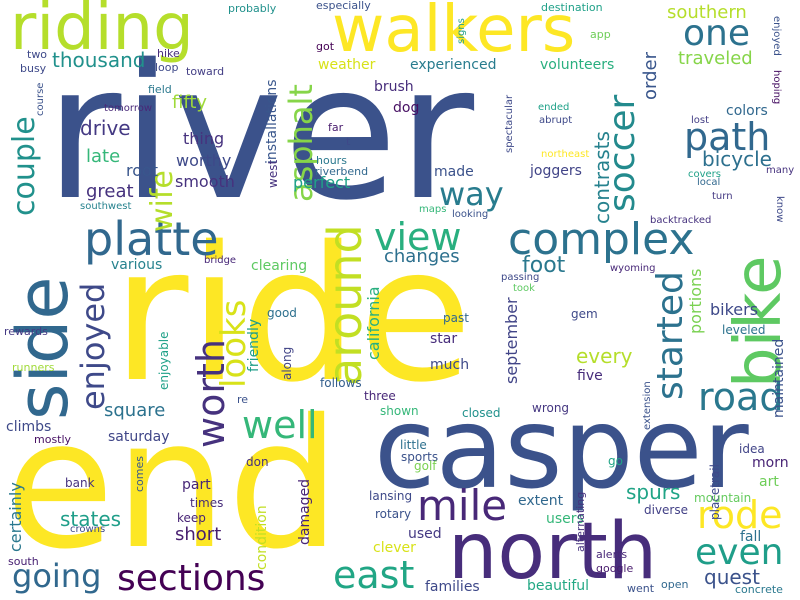  What do you see at coordinates (105, 128) in the screenshot?
I see `word-drive: drive` at bounding box center [105, 128].